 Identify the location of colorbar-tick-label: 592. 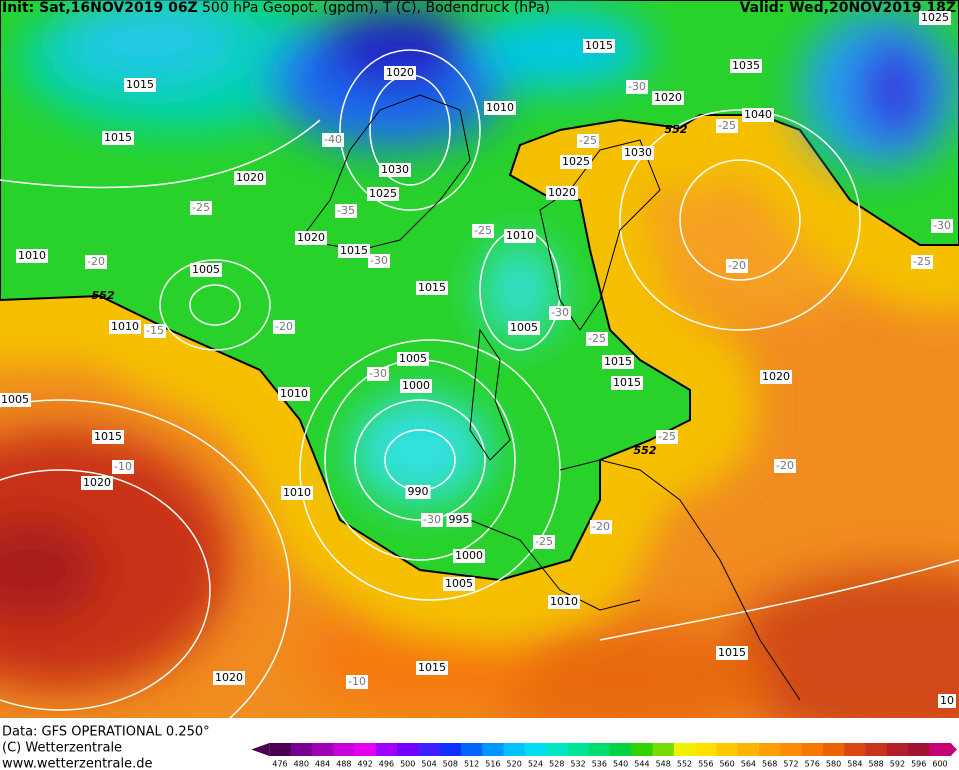
(897, 764).